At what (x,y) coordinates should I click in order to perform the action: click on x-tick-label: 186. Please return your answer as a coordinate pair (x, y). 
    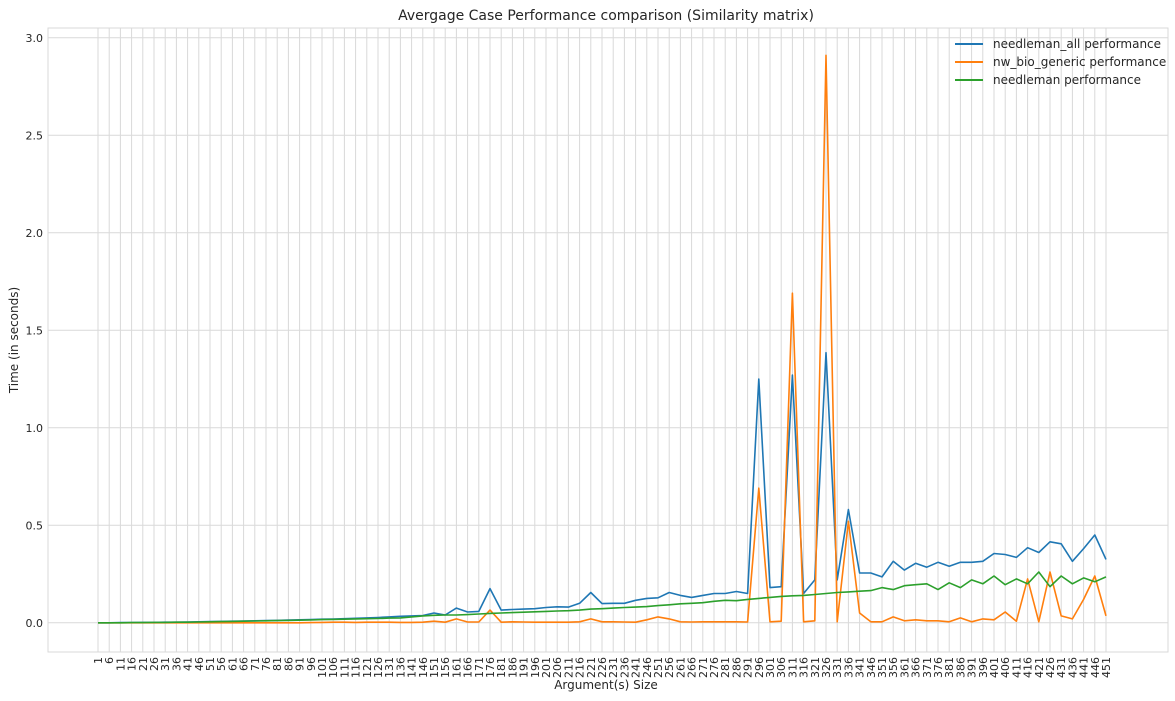
    Looking at the image, I should click on (512, 667).